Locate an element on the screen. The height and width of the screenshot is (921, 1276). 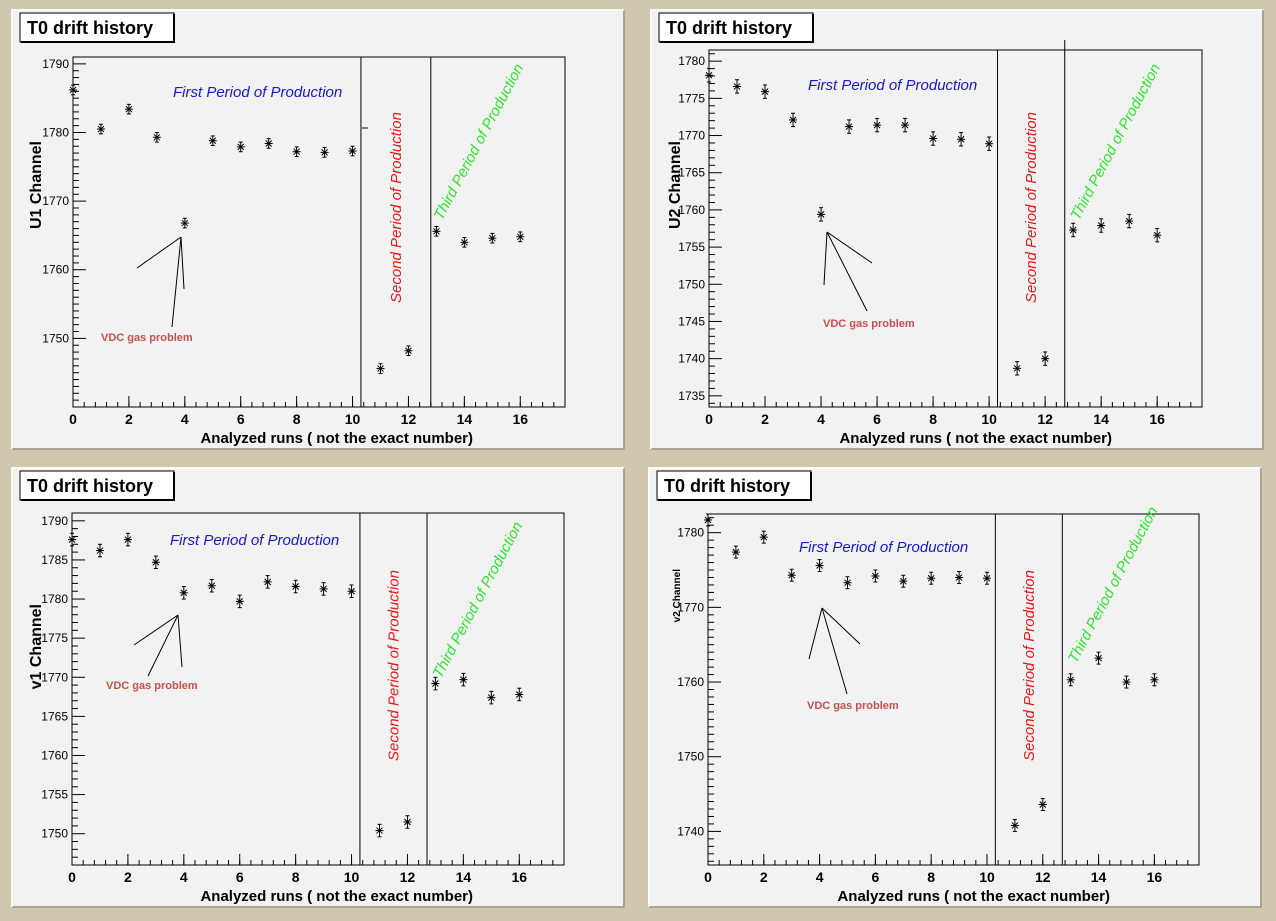
y-tick-label: 1760 is located at coordinates (691, 210).